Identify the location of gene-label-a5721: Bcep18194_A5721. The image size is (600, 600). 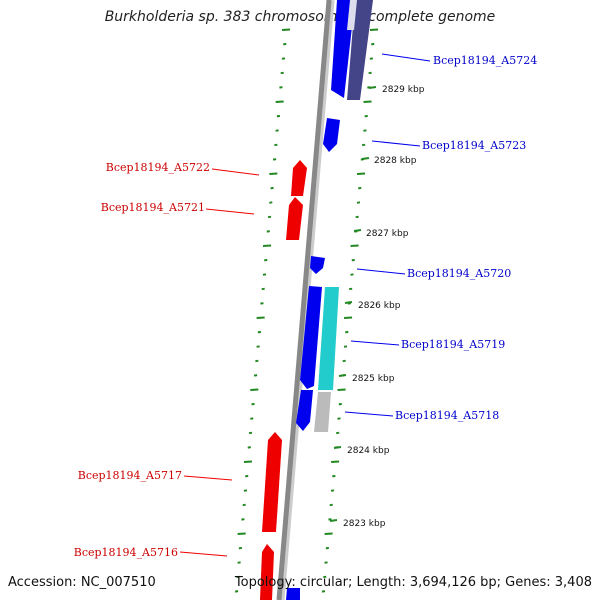
(153, 207).